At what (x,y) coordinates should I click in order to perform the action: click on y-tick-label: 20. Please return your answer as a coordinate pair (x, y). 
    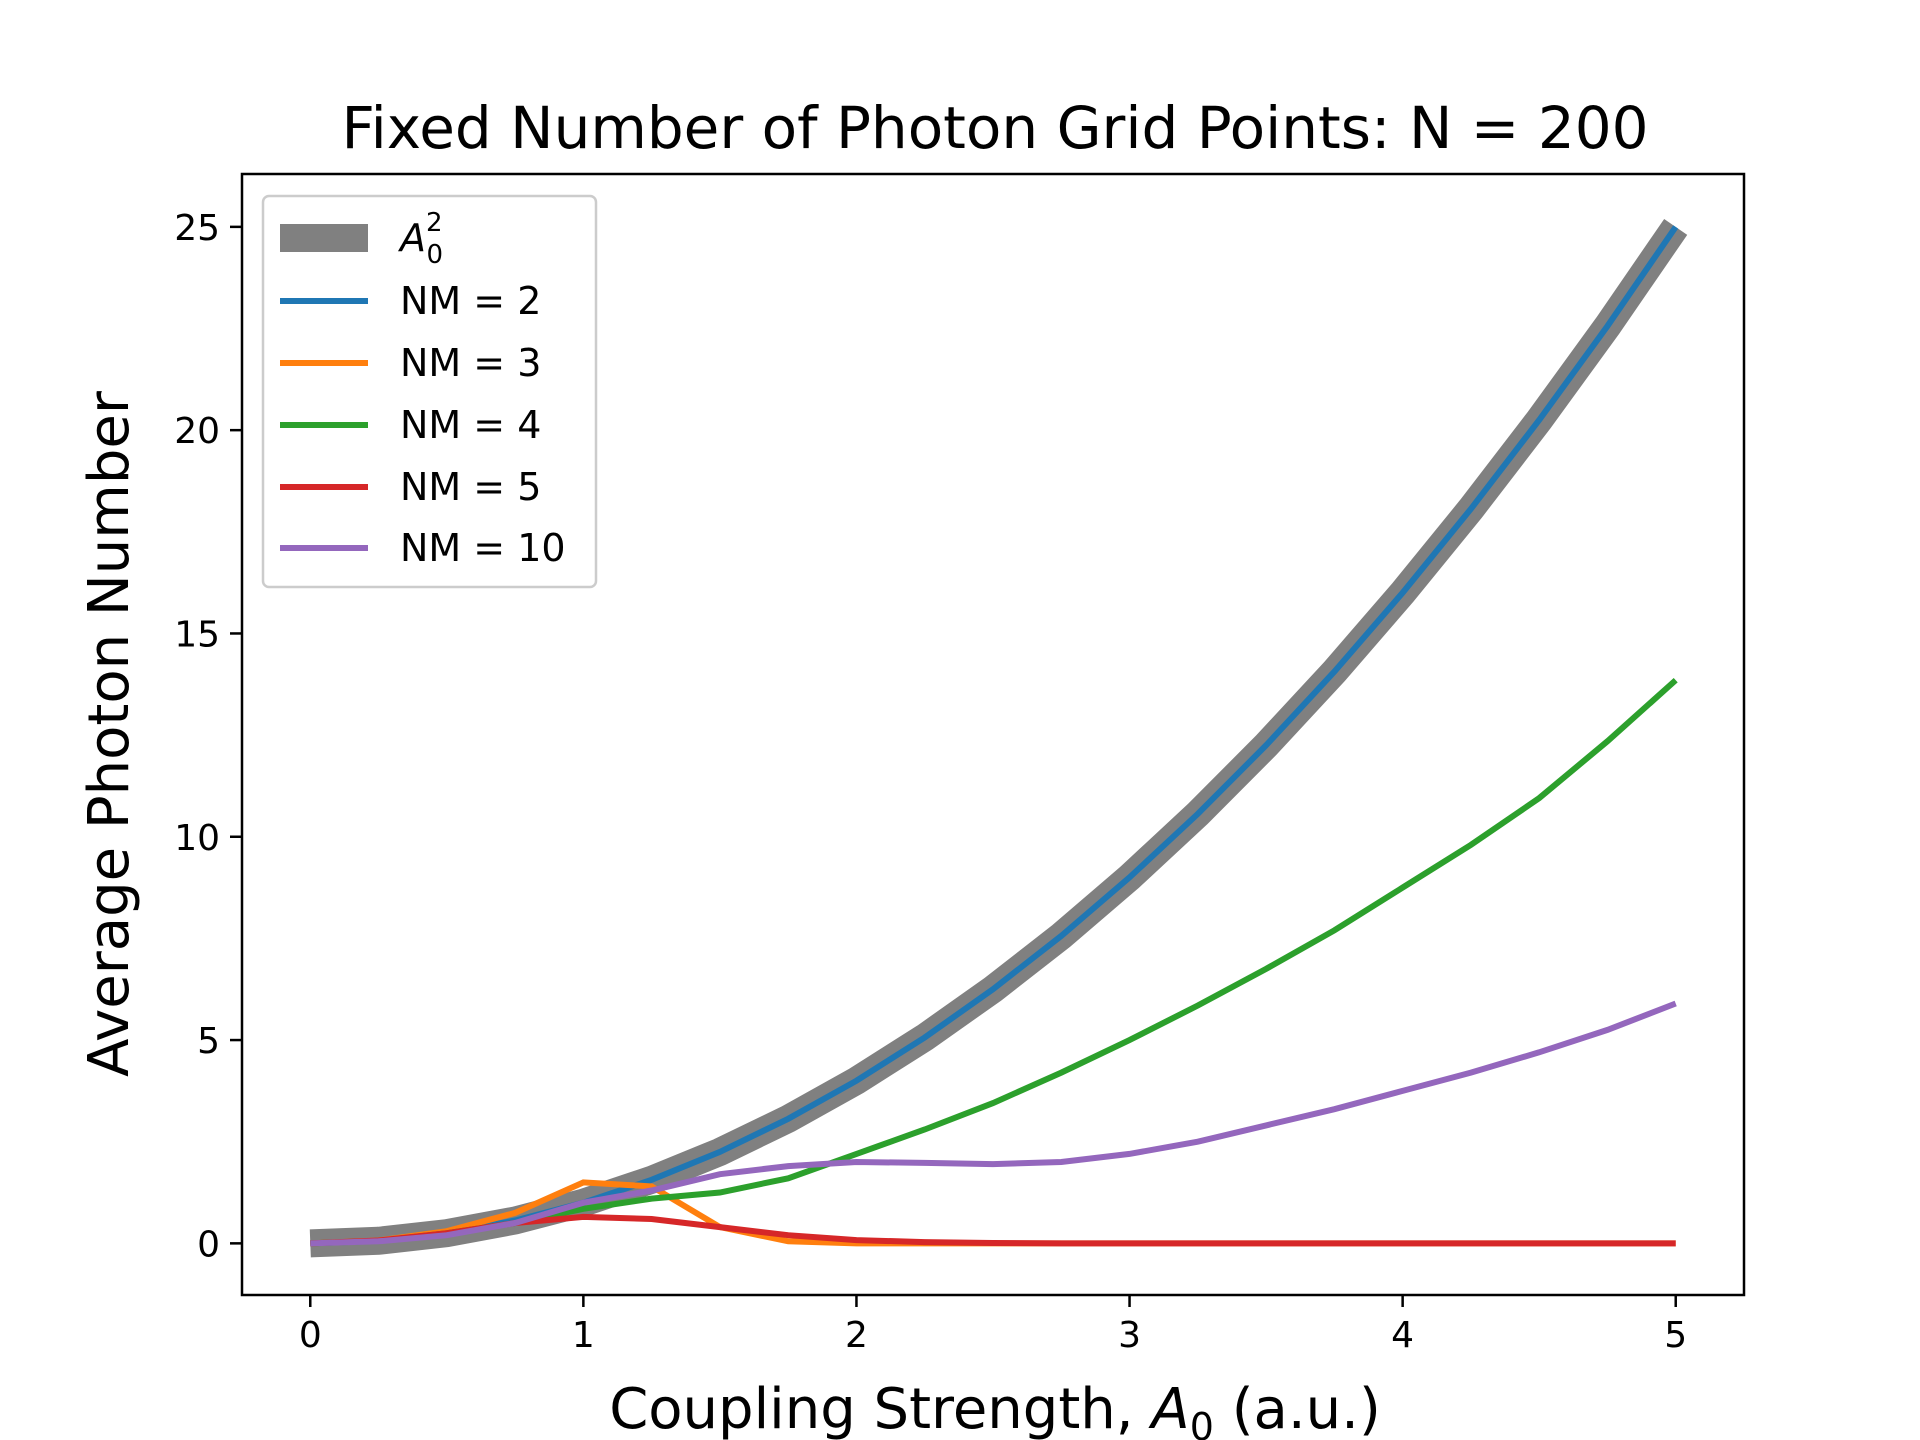
    Looking at the image, I should click on (197, 431).